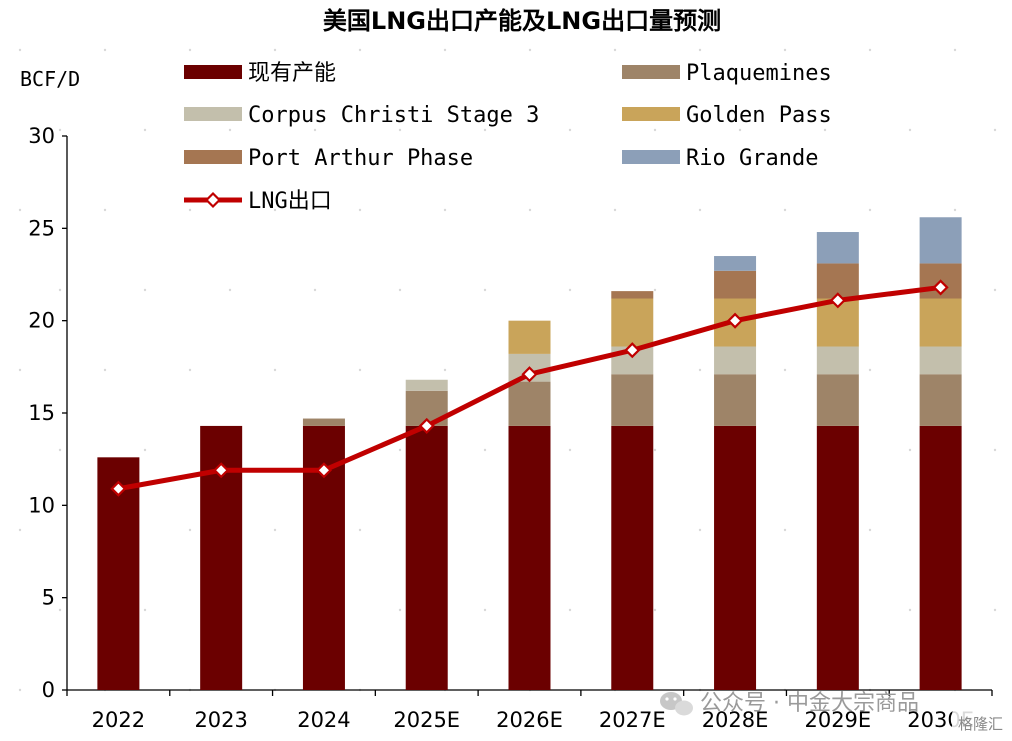  Describe the element at coordinates (213, 200) in the screenshot. I see `legend-marker` at that location.